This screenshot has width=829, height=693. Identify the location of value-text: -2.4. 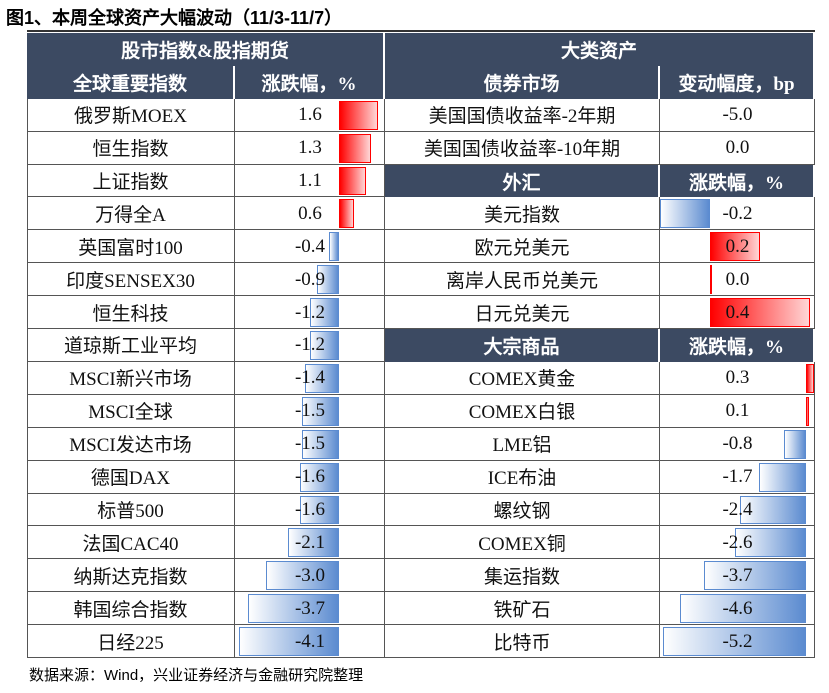
(737, 510).